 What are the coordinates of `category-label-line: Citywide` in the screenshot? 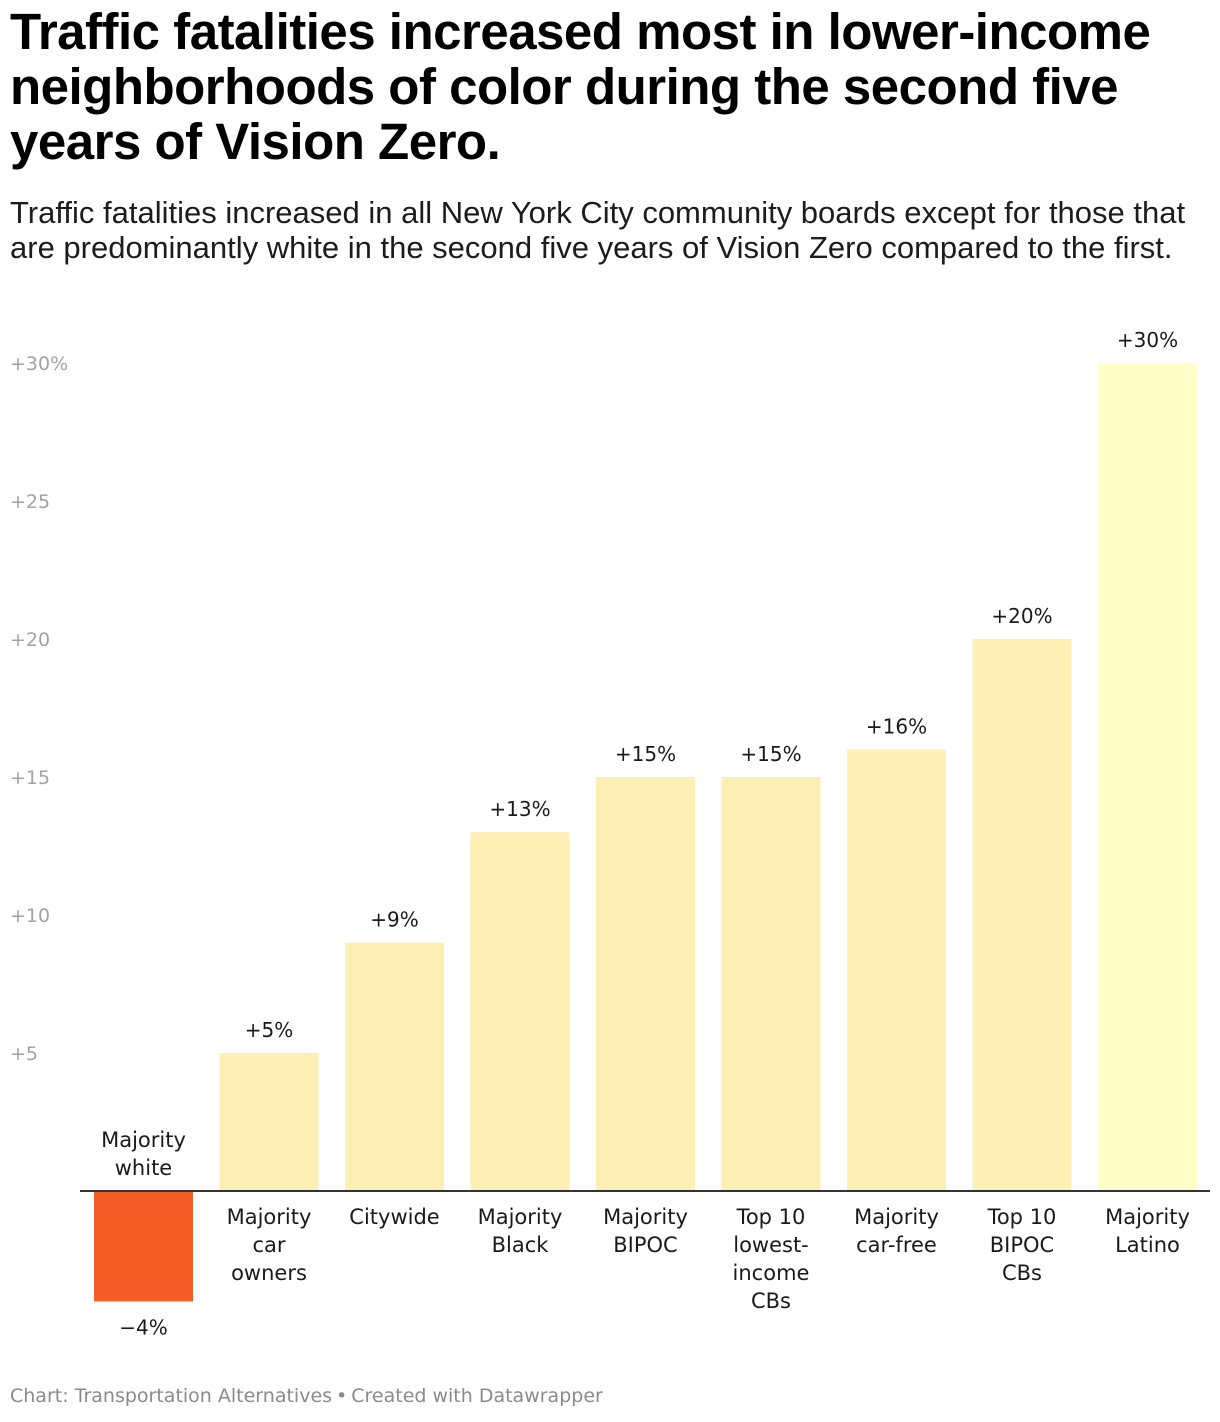 It's located at (394, 1217).